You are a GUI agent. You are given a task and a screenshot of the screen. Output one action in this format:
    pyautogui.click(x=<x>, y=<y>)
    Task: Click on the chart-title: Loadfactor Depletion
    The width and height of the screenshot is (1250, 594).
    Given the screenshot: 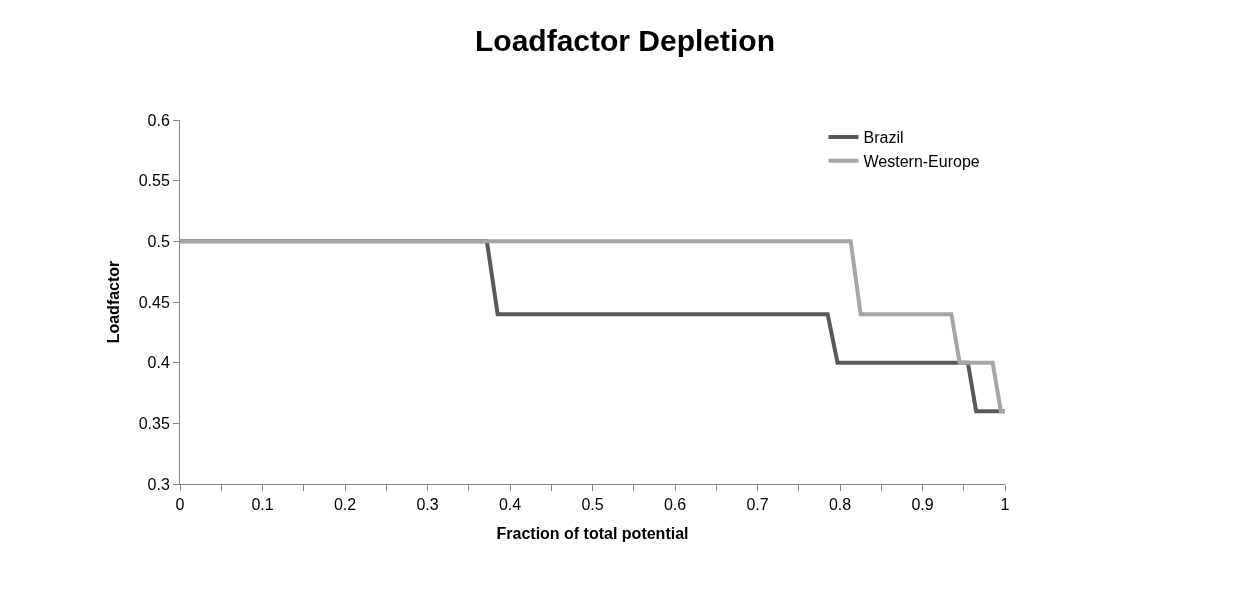 What is the action you would take?
    pyautogui.click(x=625, y=40)
    